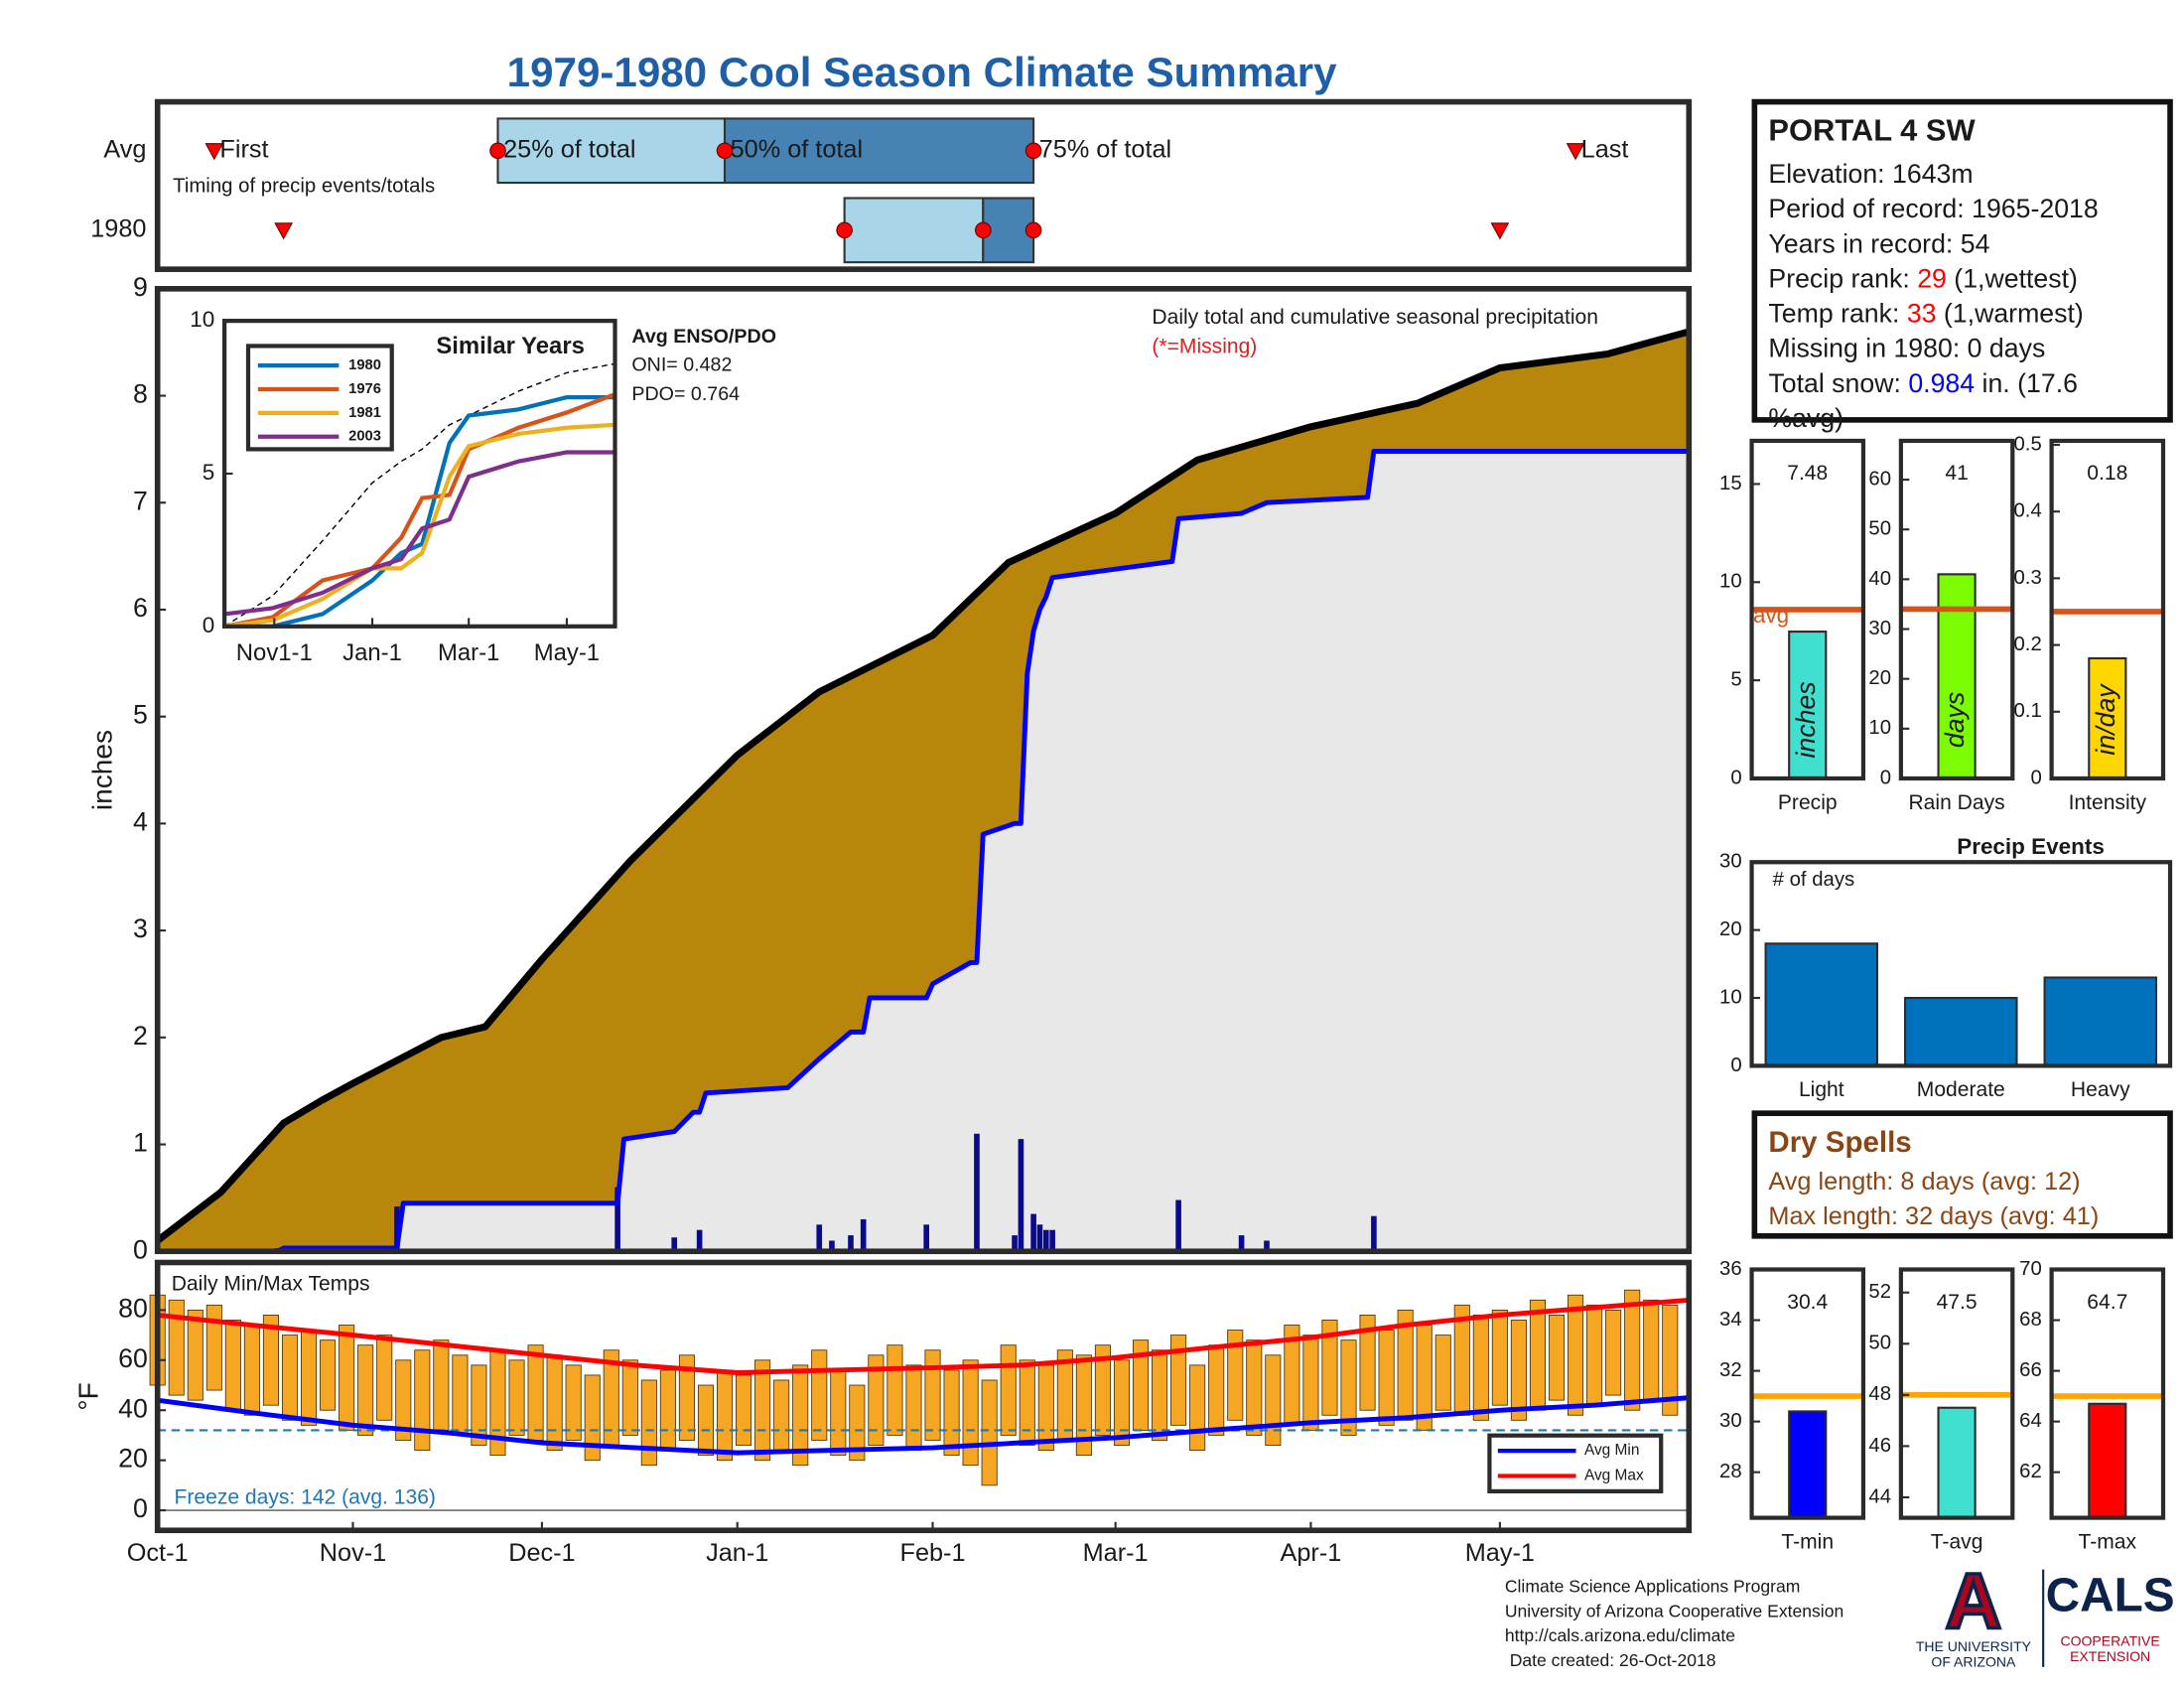  What do you see at coordinates (140, 1036) in the screenshot?
I see `y-tick-label: 2` at bounding box center [140, 1036].